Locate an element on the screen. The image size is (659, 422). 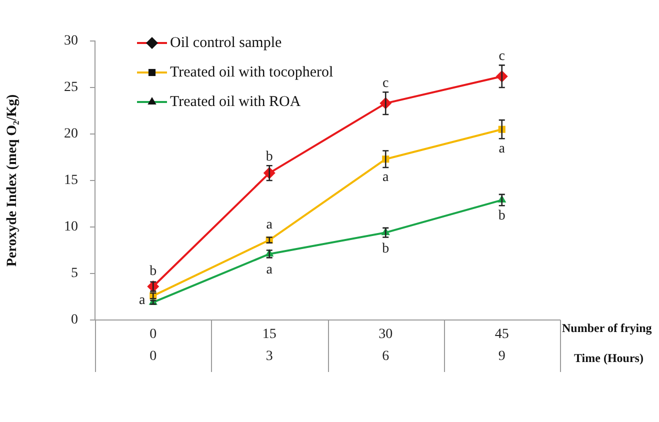
legend-label: Treated oil with tocopherol is located at coordinates (252, 72).